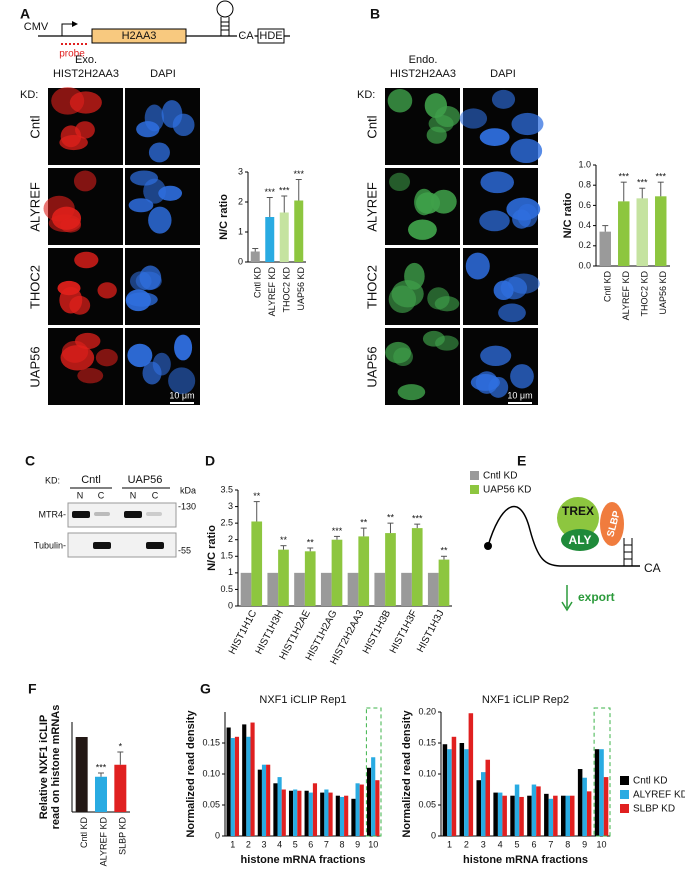  What do you see at coordinates (602, 844) in the screenshot?
I see `x-tick-label: 10` at bounding box center [602, 844].